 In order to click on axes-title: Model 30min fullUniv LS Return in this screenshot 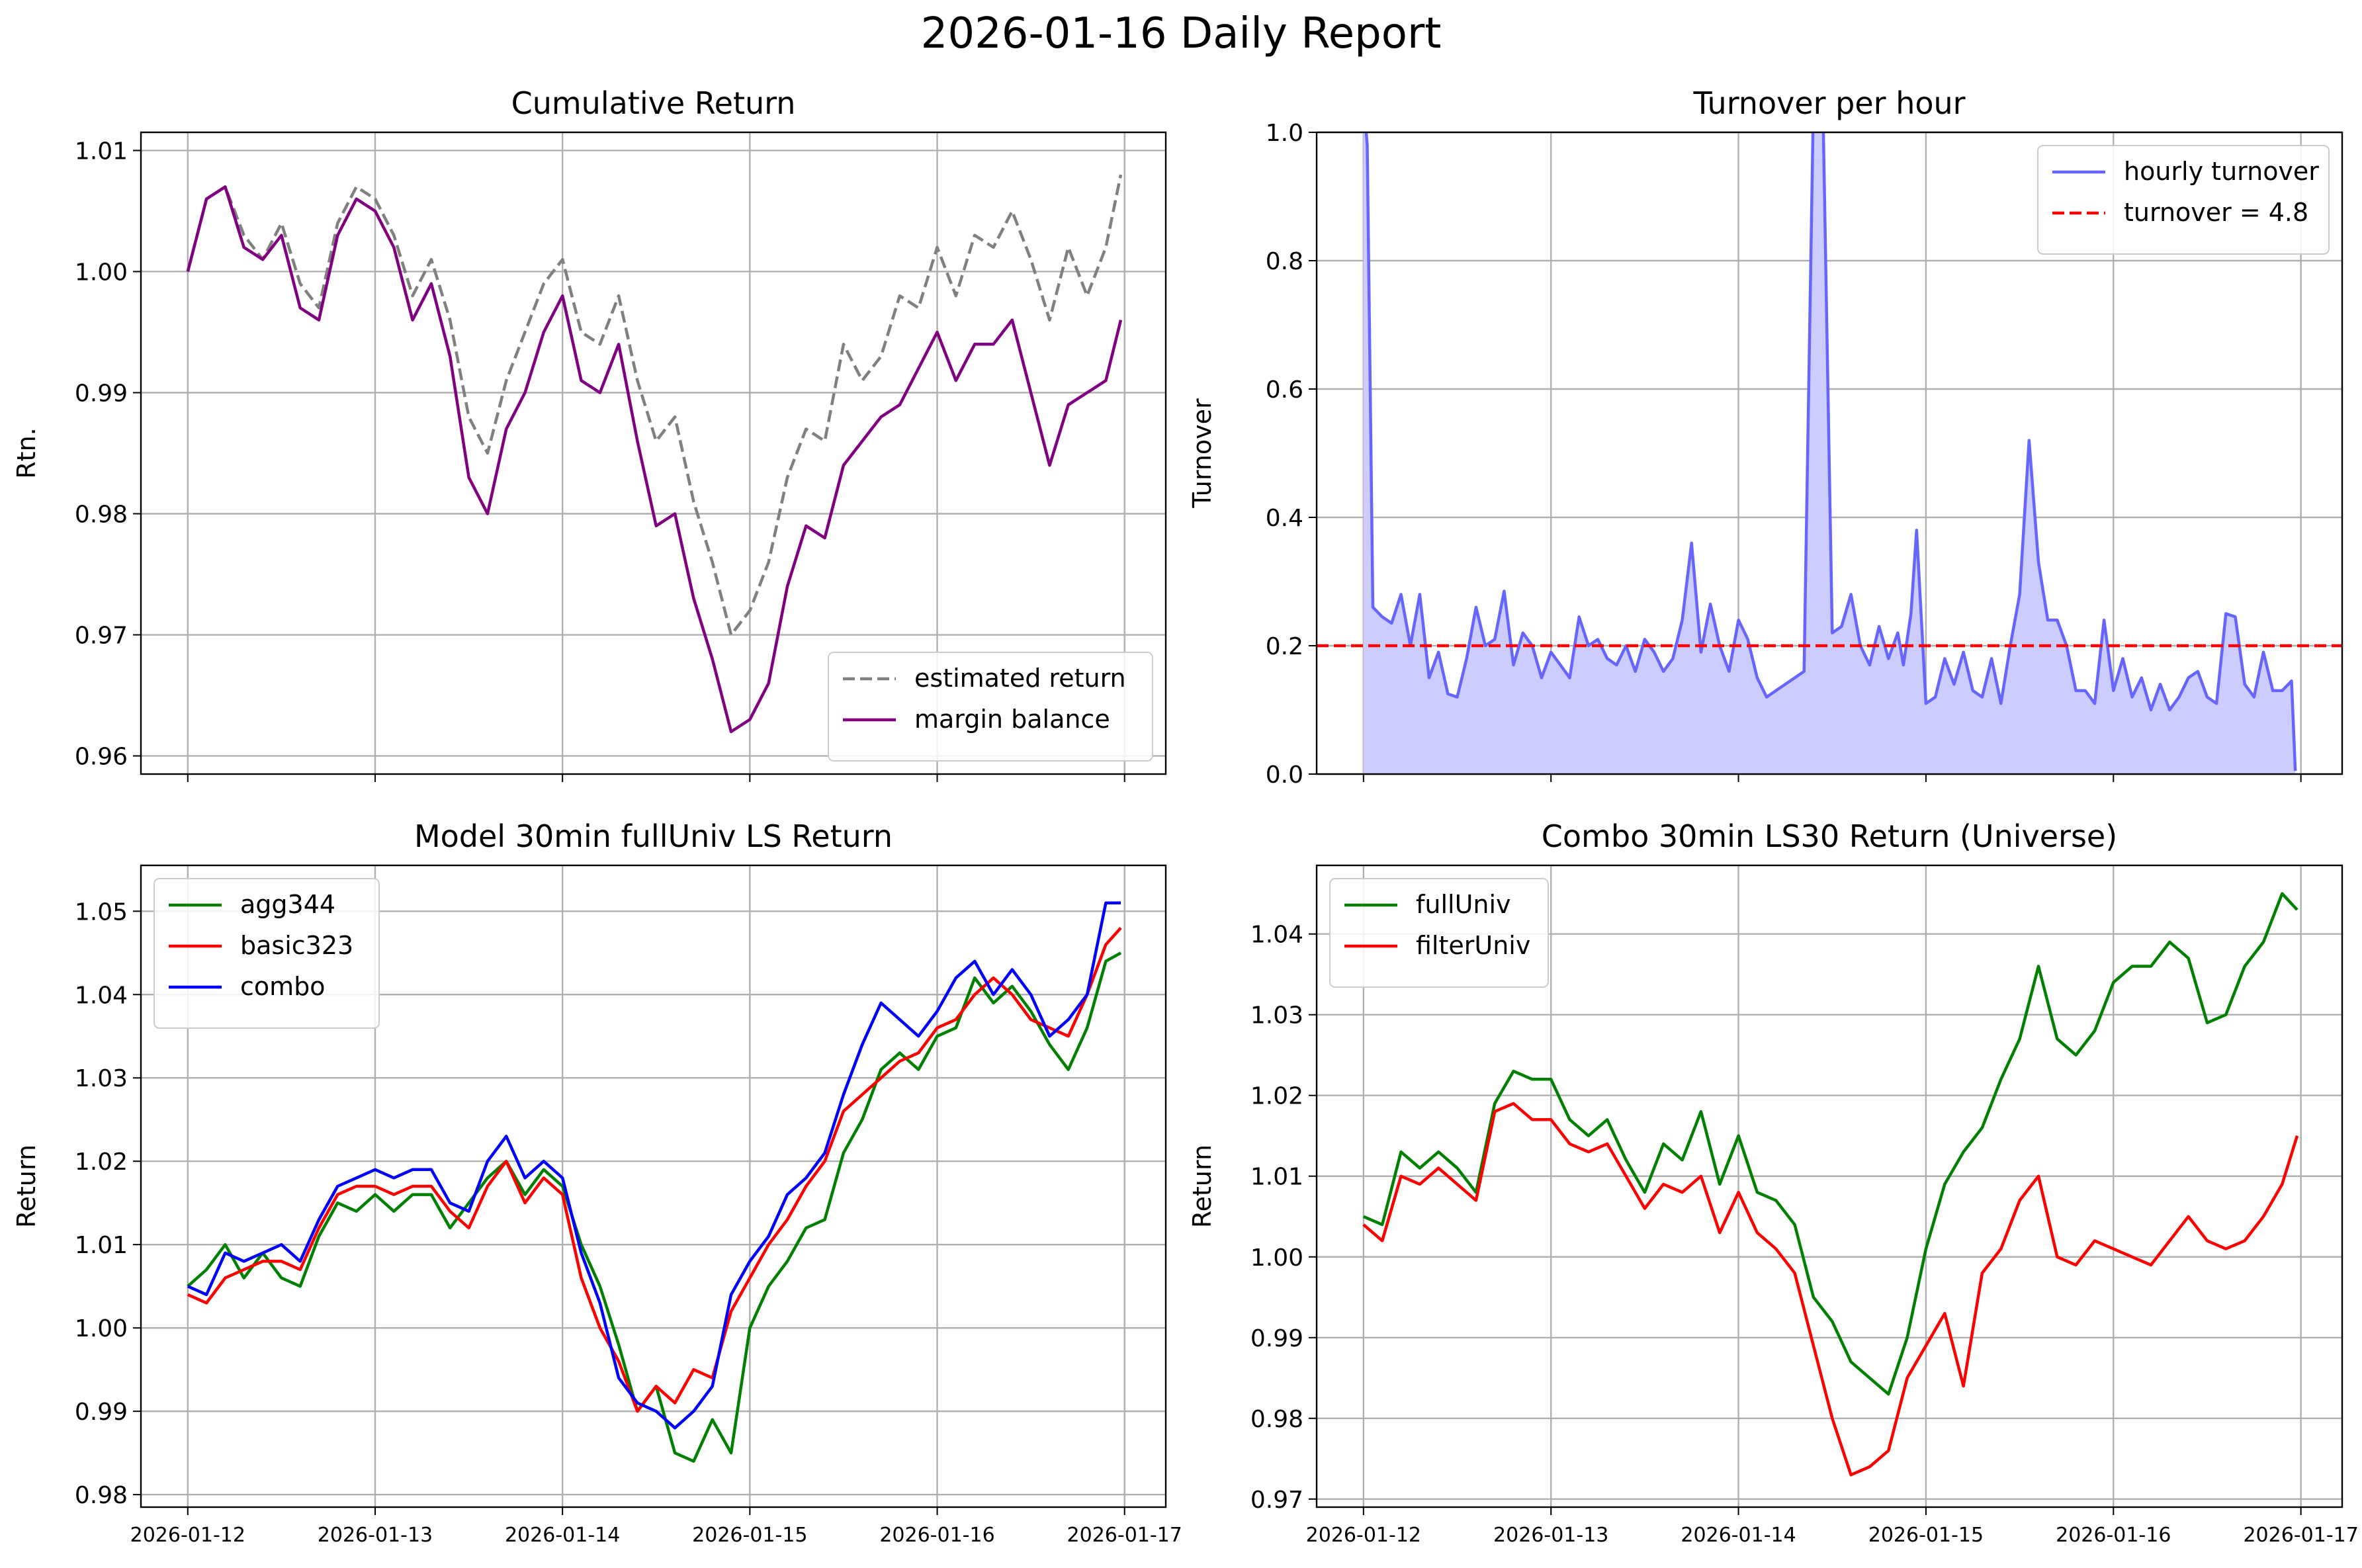, I will do `click(653, 836)`.